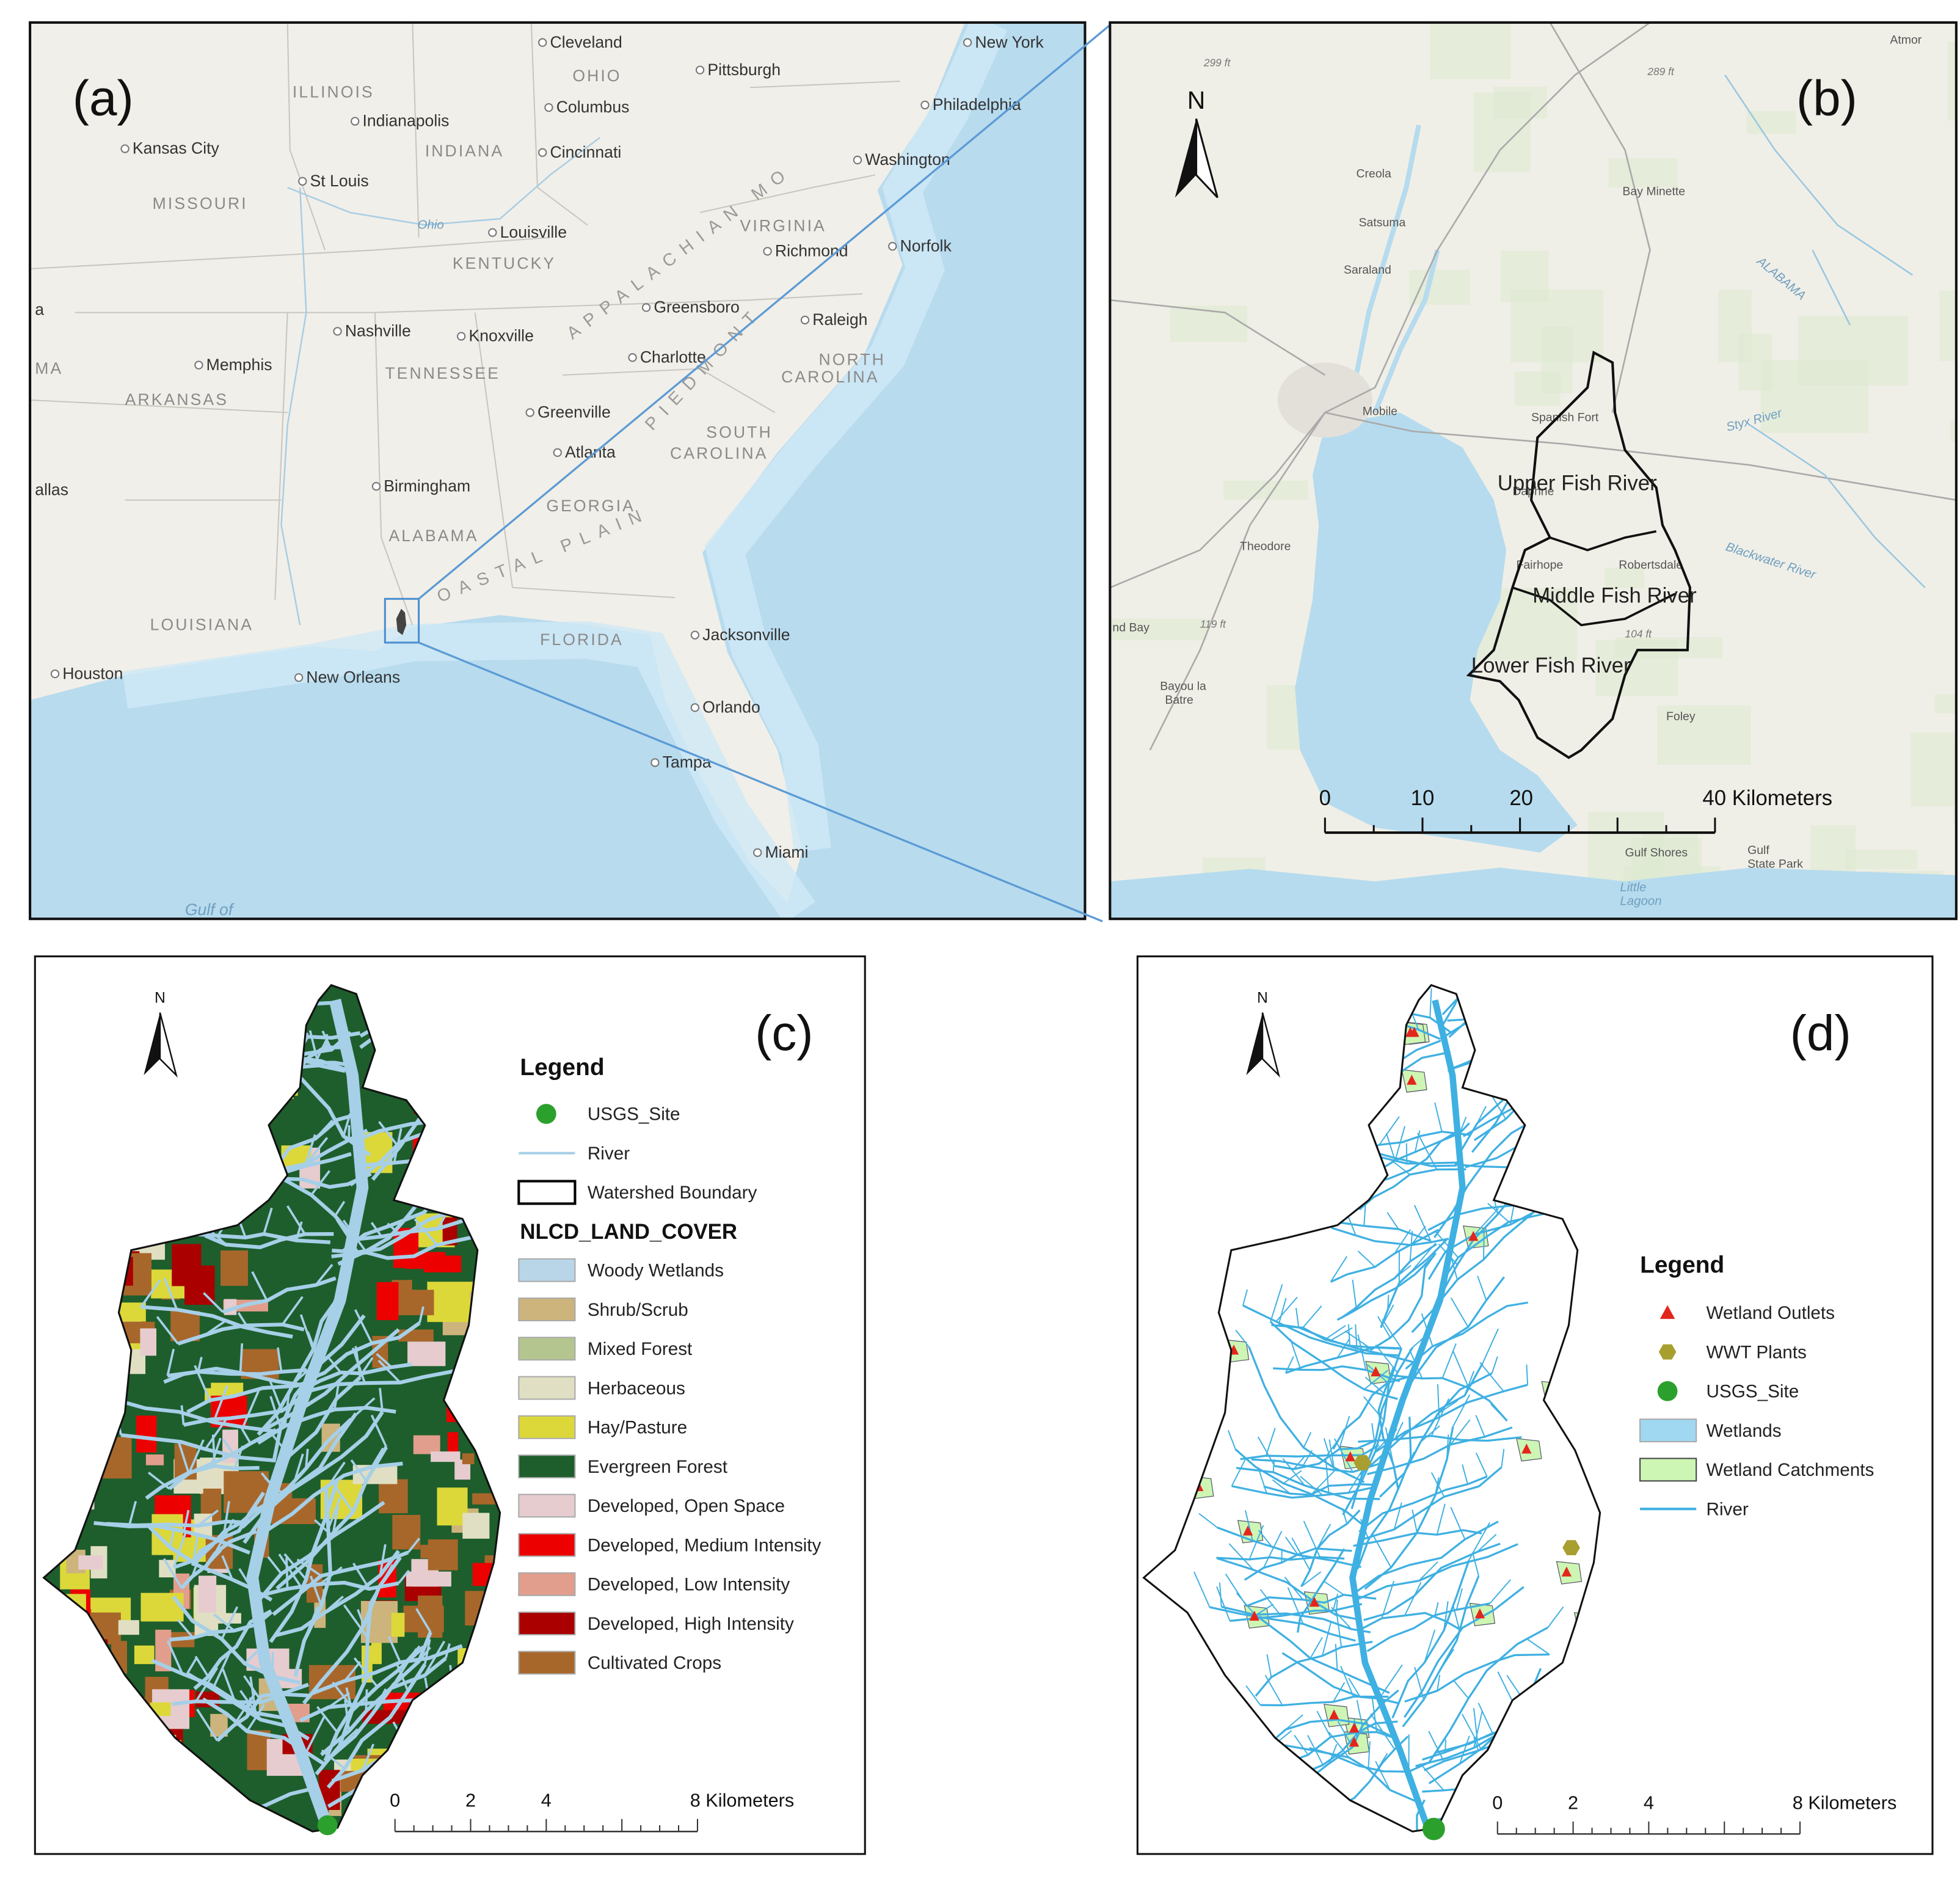 The width and height of the screenshot is (1960, 1879). What do you see at coordinates (1633, 887) in the screenshot?
I see `place-label: Little` at bounding box center [1633, 887].